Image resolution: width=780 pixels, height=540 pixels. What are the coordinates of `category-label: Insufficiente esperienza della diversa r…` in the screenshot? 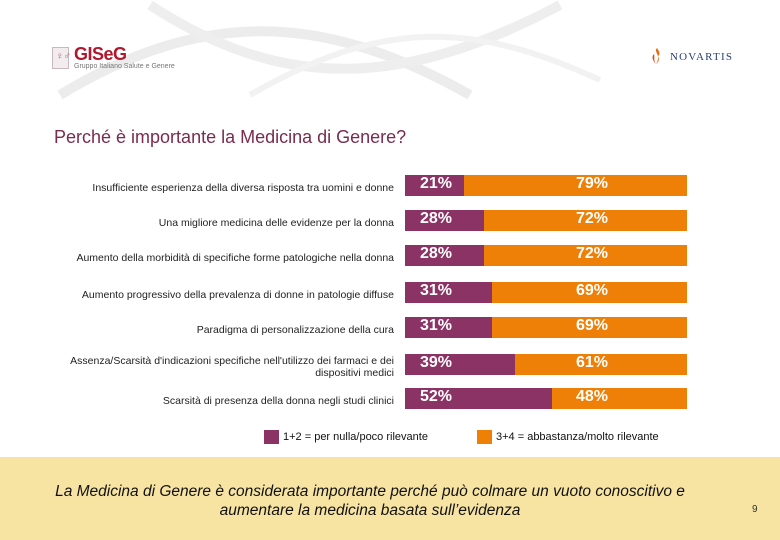 It's located at (243, 188).